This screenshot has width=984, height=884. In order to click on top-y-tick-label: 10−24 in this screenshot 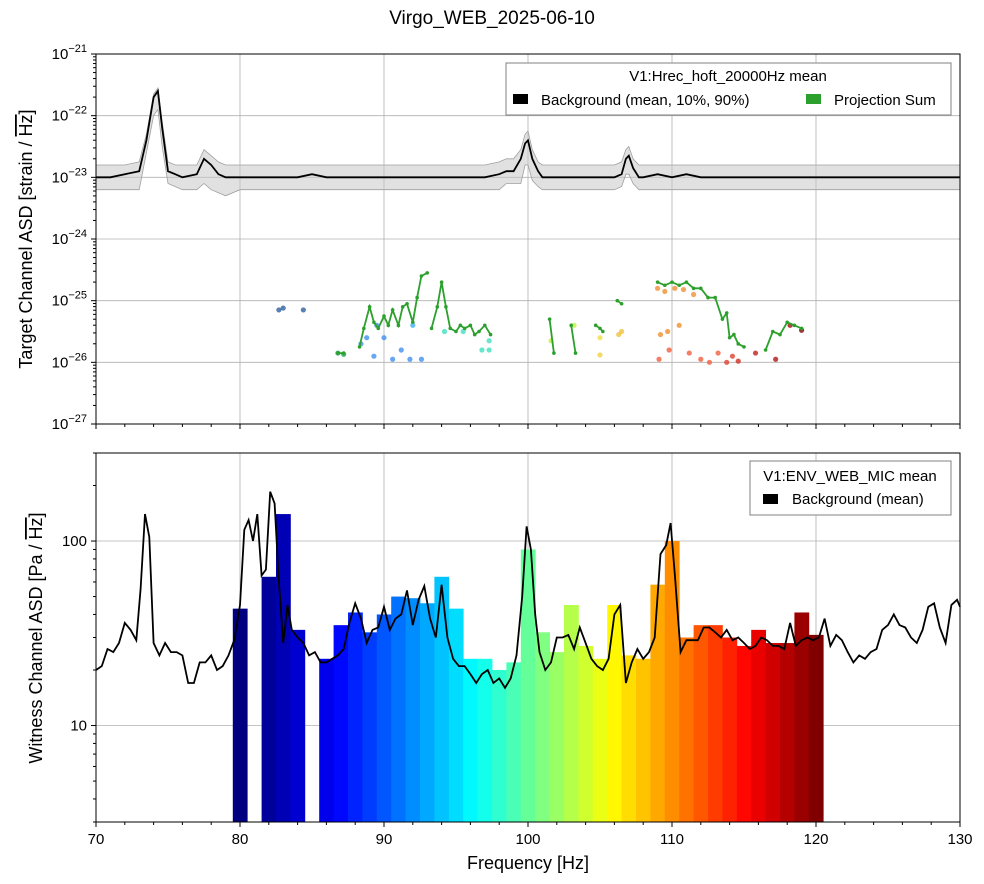, I will do `click(69, 238)`.